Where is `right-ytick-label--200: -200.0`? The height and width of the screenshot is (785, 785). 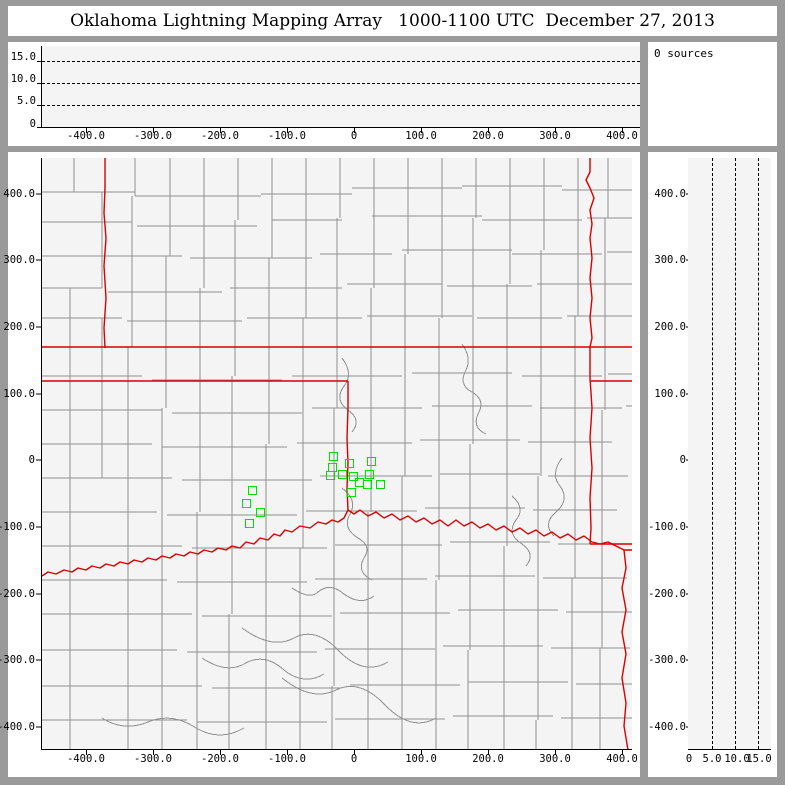 right-ytick-label--200: -200.0 is located at coordinates (667, 594).